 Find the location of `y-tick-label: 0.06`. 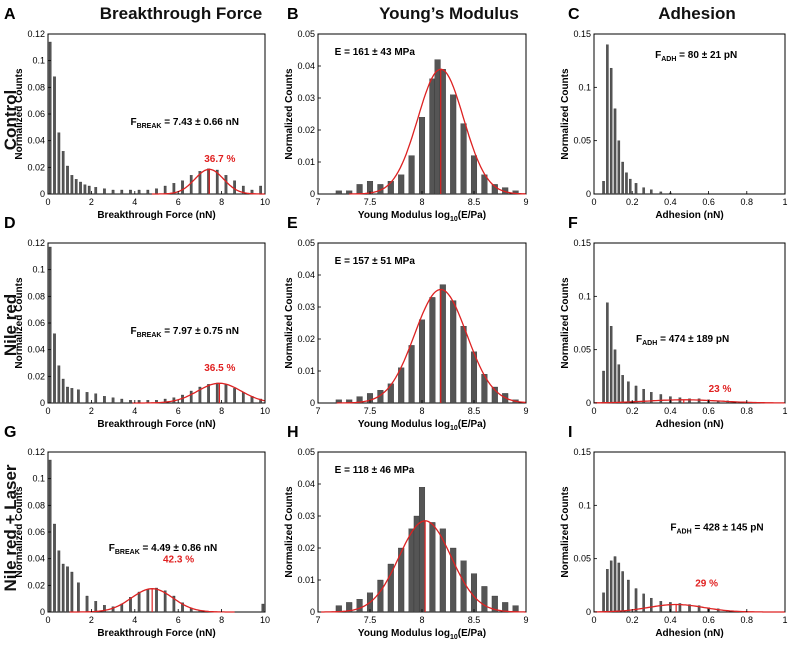

y-tick-label: 0.06 is located at coordinates (36, 532).